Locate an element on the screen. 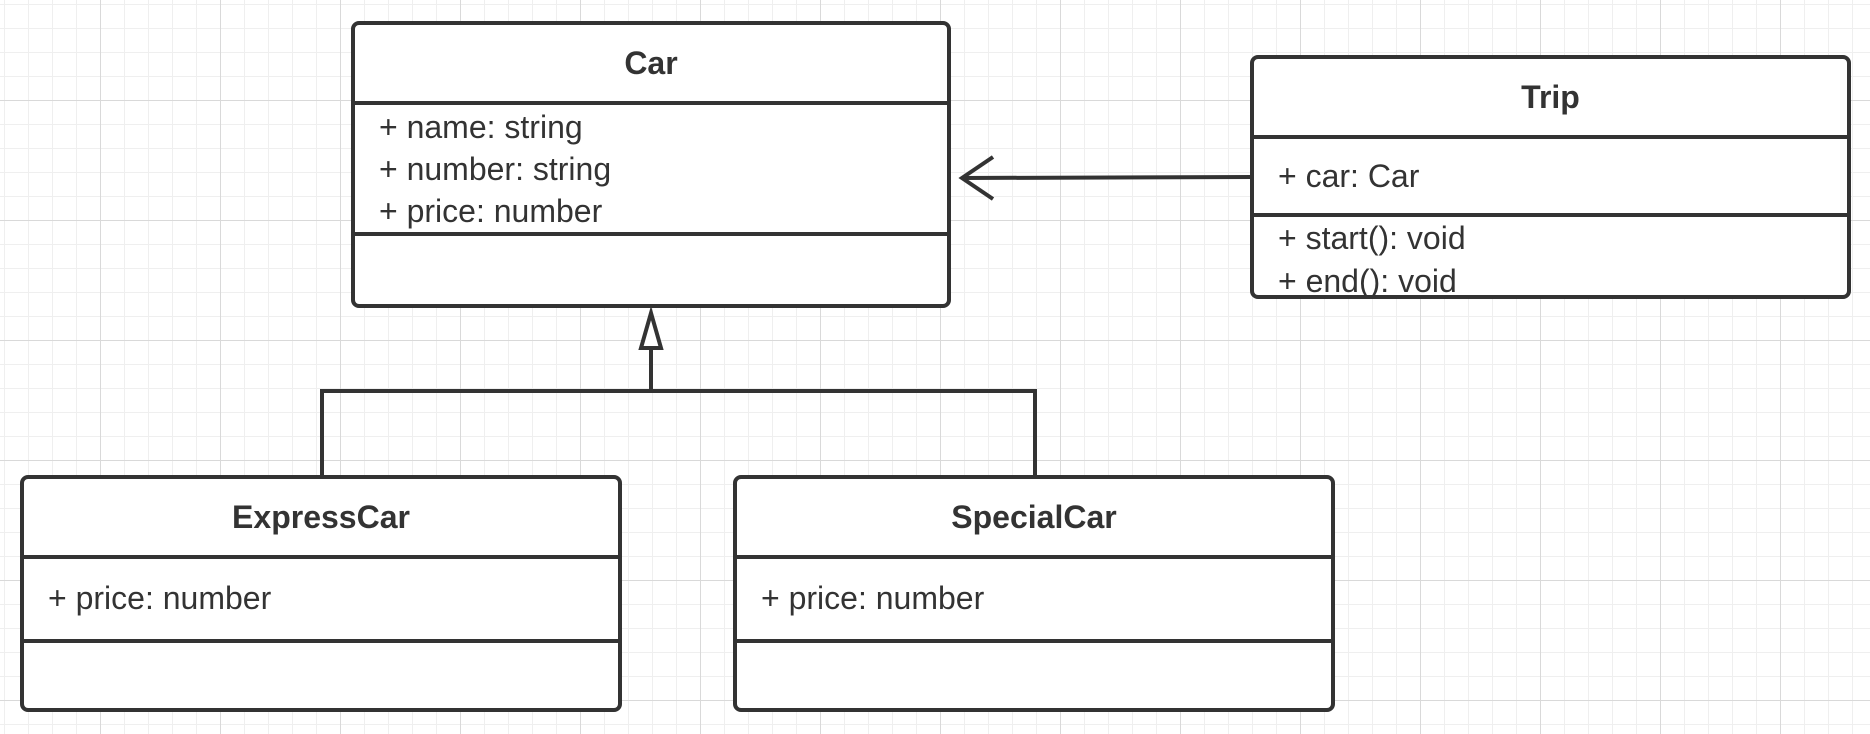  class-car-attribute: + price: number is located at coordinates (491, 211).